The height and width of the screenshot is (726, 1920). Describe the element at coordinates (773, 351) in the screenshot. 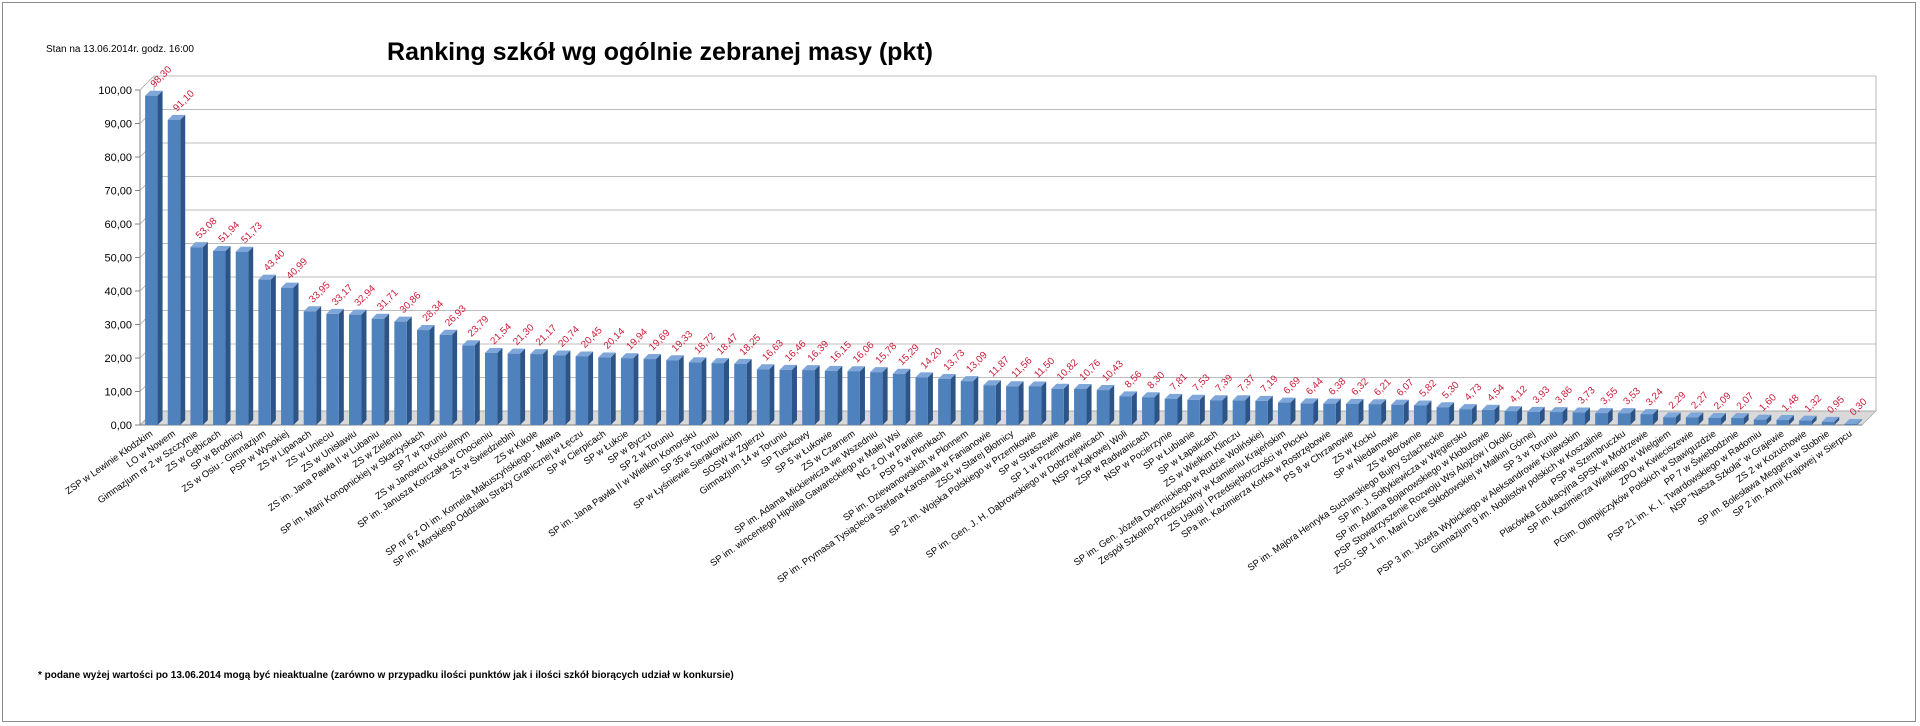

I see `data-label: 16,63` at that location.